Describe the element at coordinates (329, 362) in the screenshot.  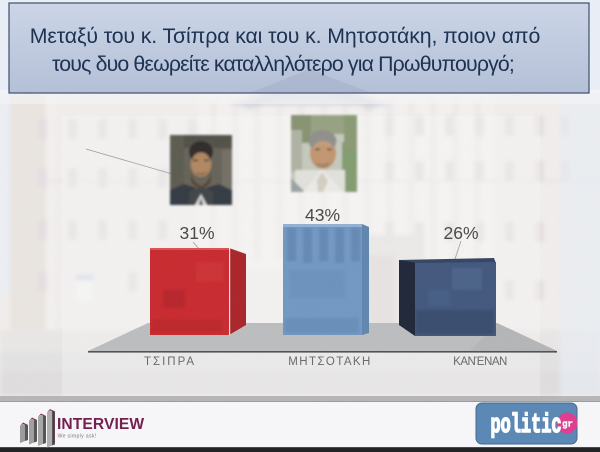
I see `svg-text: ΜΗΤΣΟΤΑΚΗ` at that location.